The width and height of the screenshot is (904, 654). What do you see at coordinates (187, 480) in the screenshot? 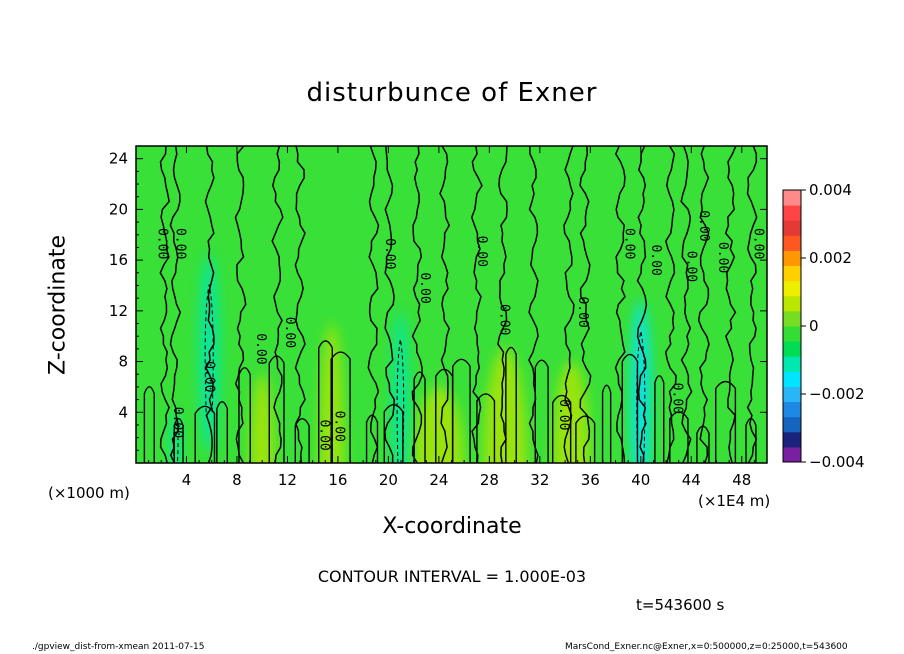
I see `x-tick-label: 4` at bounding box center [187, 480].